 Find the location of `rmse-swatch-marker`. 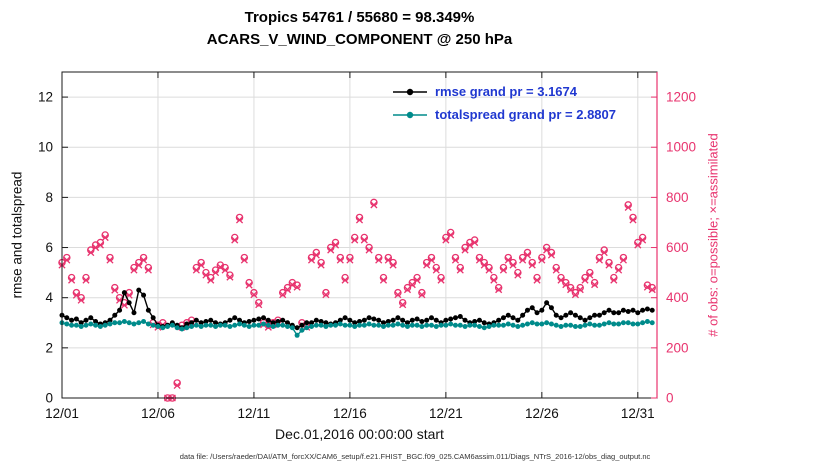

rmse-swatch-marker is located at coordinates (410, 91).